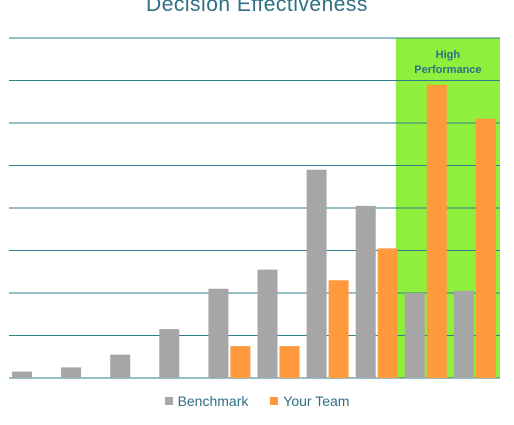 This screenshot has width=514, height=425. I want to click on legend-item-benchmark: Benchmark, so click(206, 401).